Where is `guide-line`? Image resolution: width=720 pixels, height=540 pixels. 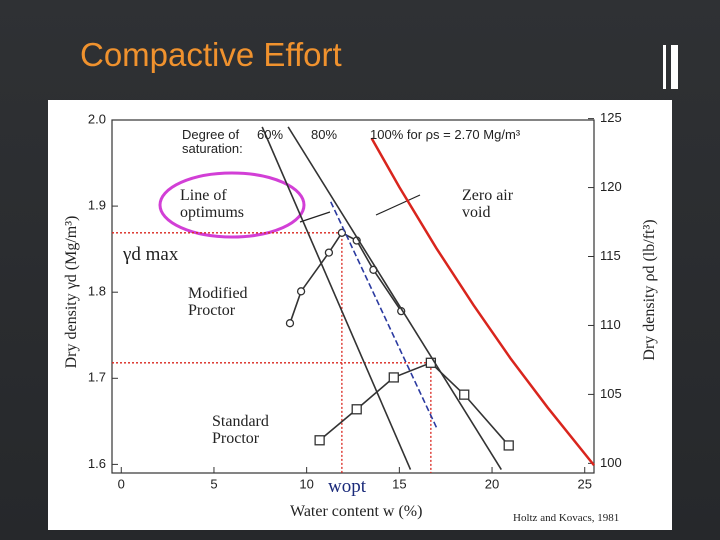 guide-line is located at coordinates (272, 417).